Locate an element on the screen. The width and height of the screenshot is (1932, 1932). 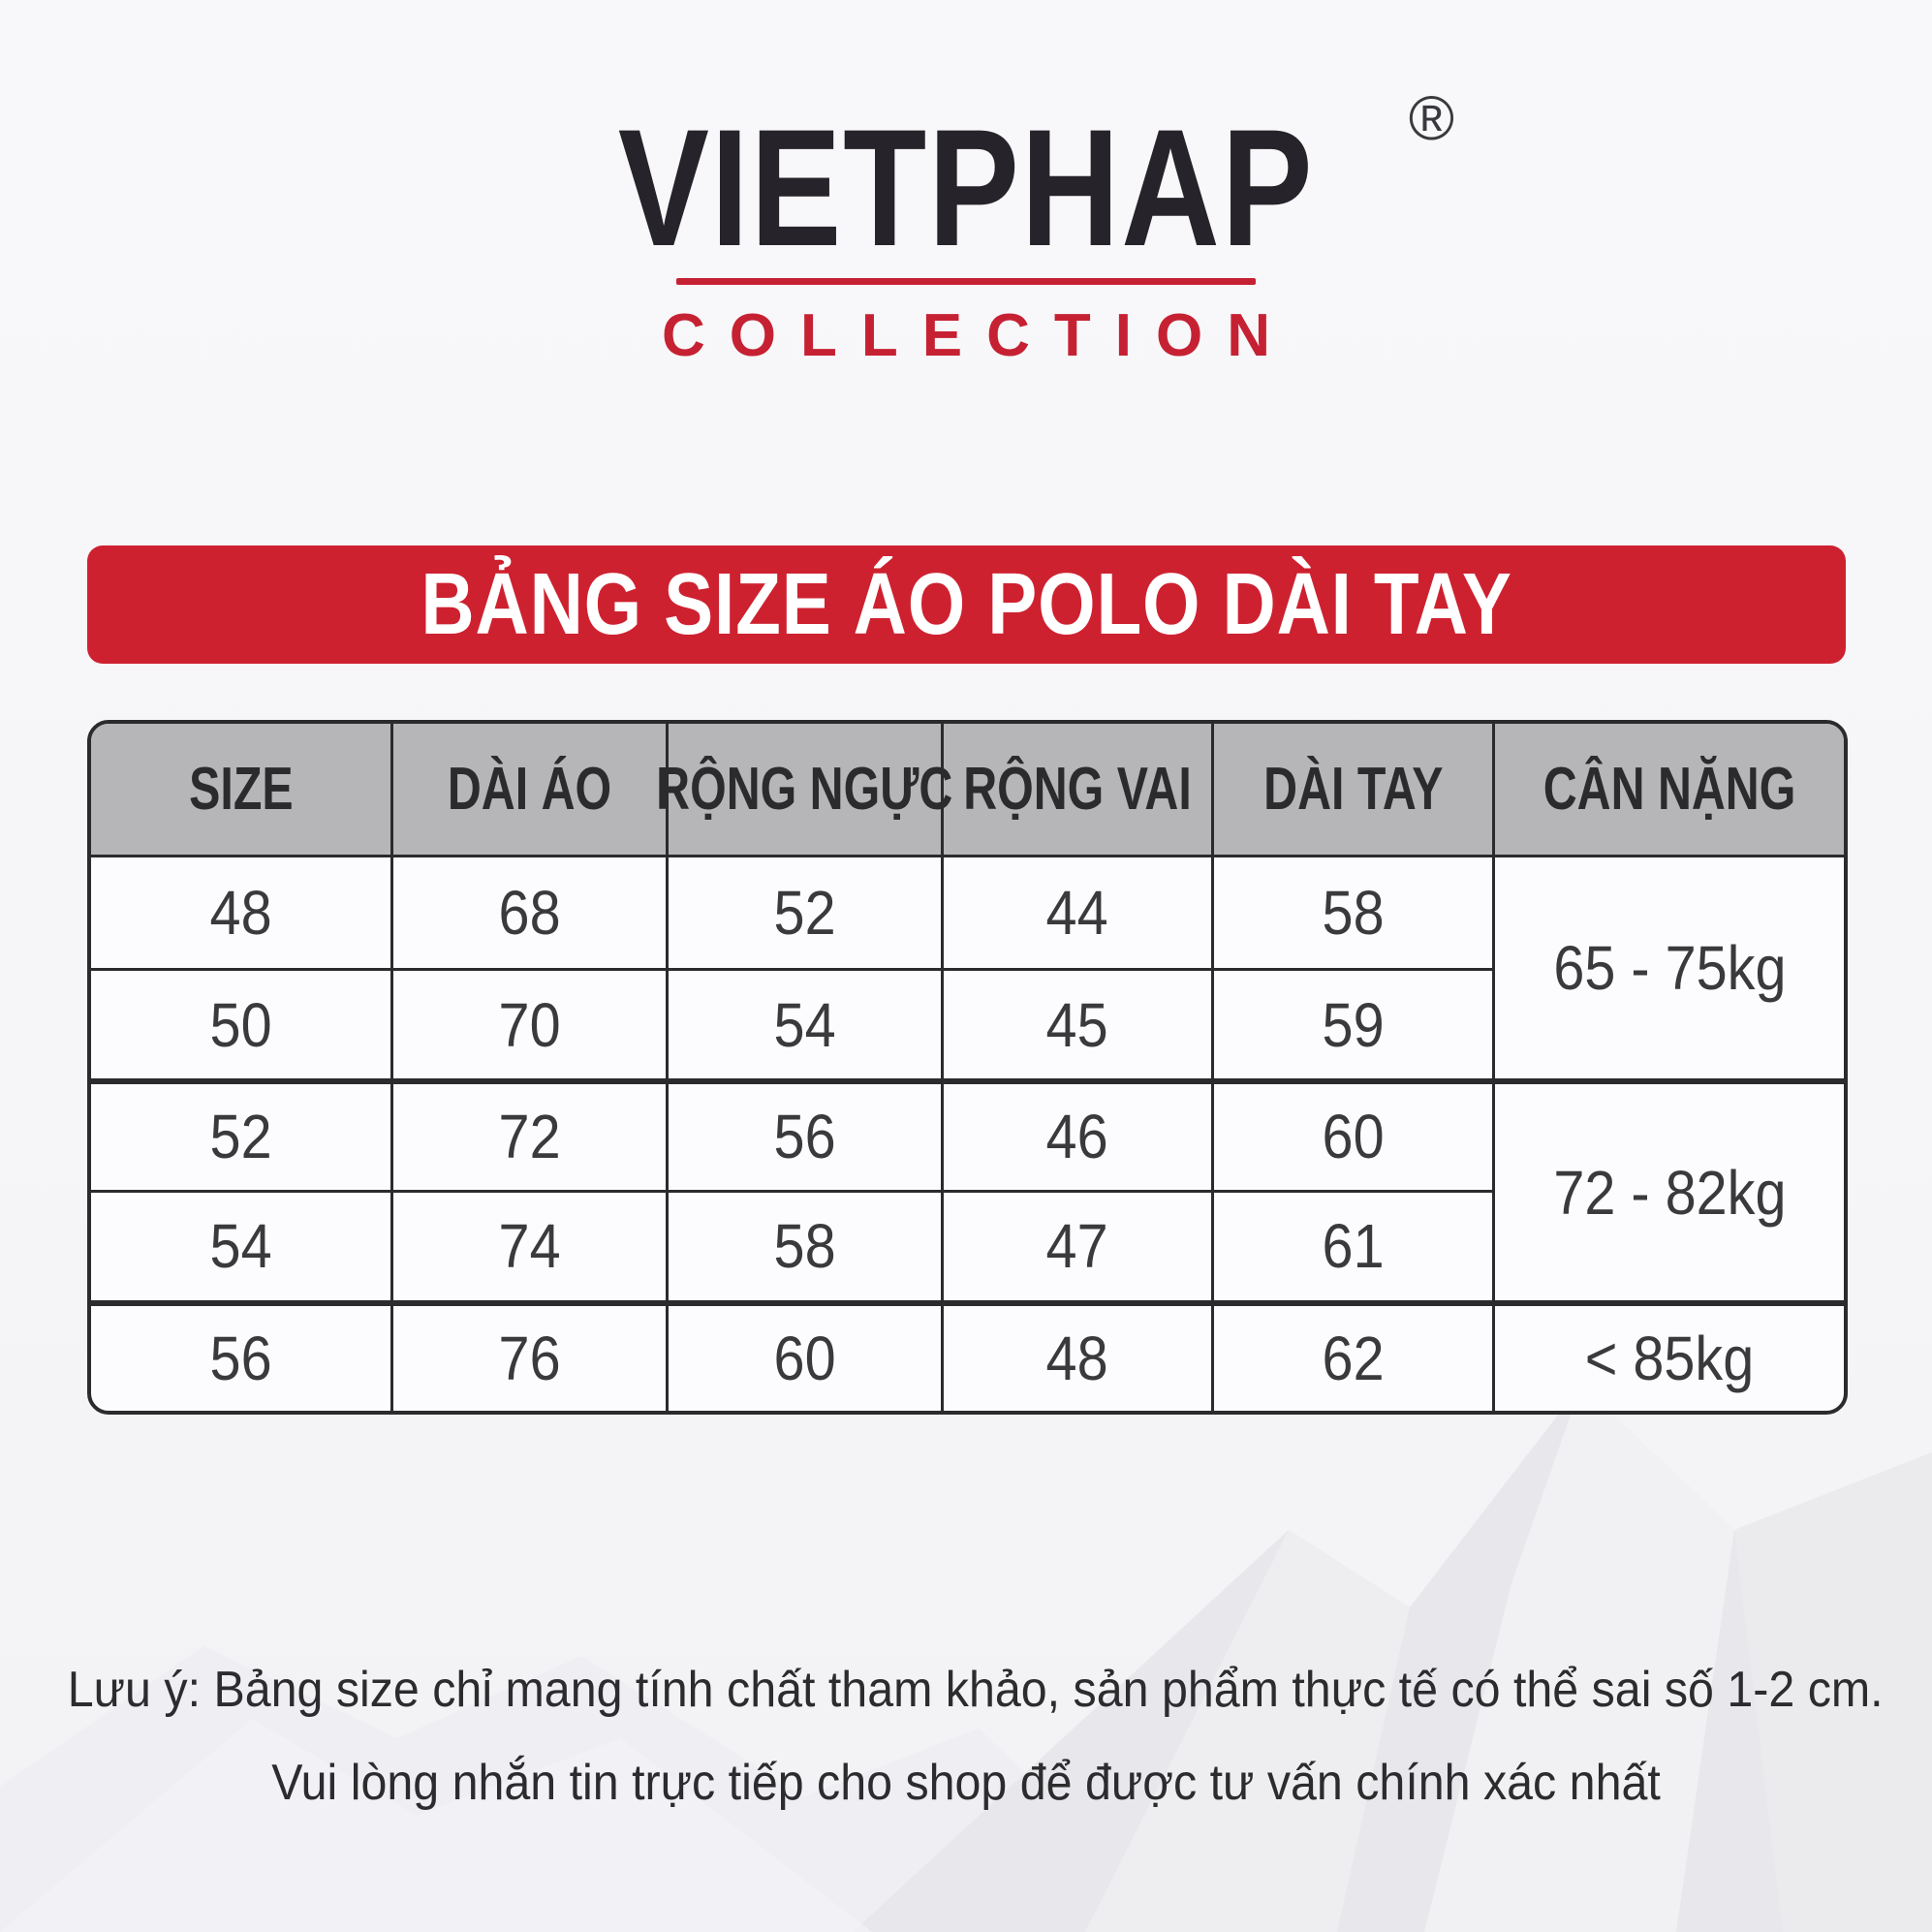
header-cell-rong-nguc: RỘNG NGỰC is located at coordinates (804, 790).